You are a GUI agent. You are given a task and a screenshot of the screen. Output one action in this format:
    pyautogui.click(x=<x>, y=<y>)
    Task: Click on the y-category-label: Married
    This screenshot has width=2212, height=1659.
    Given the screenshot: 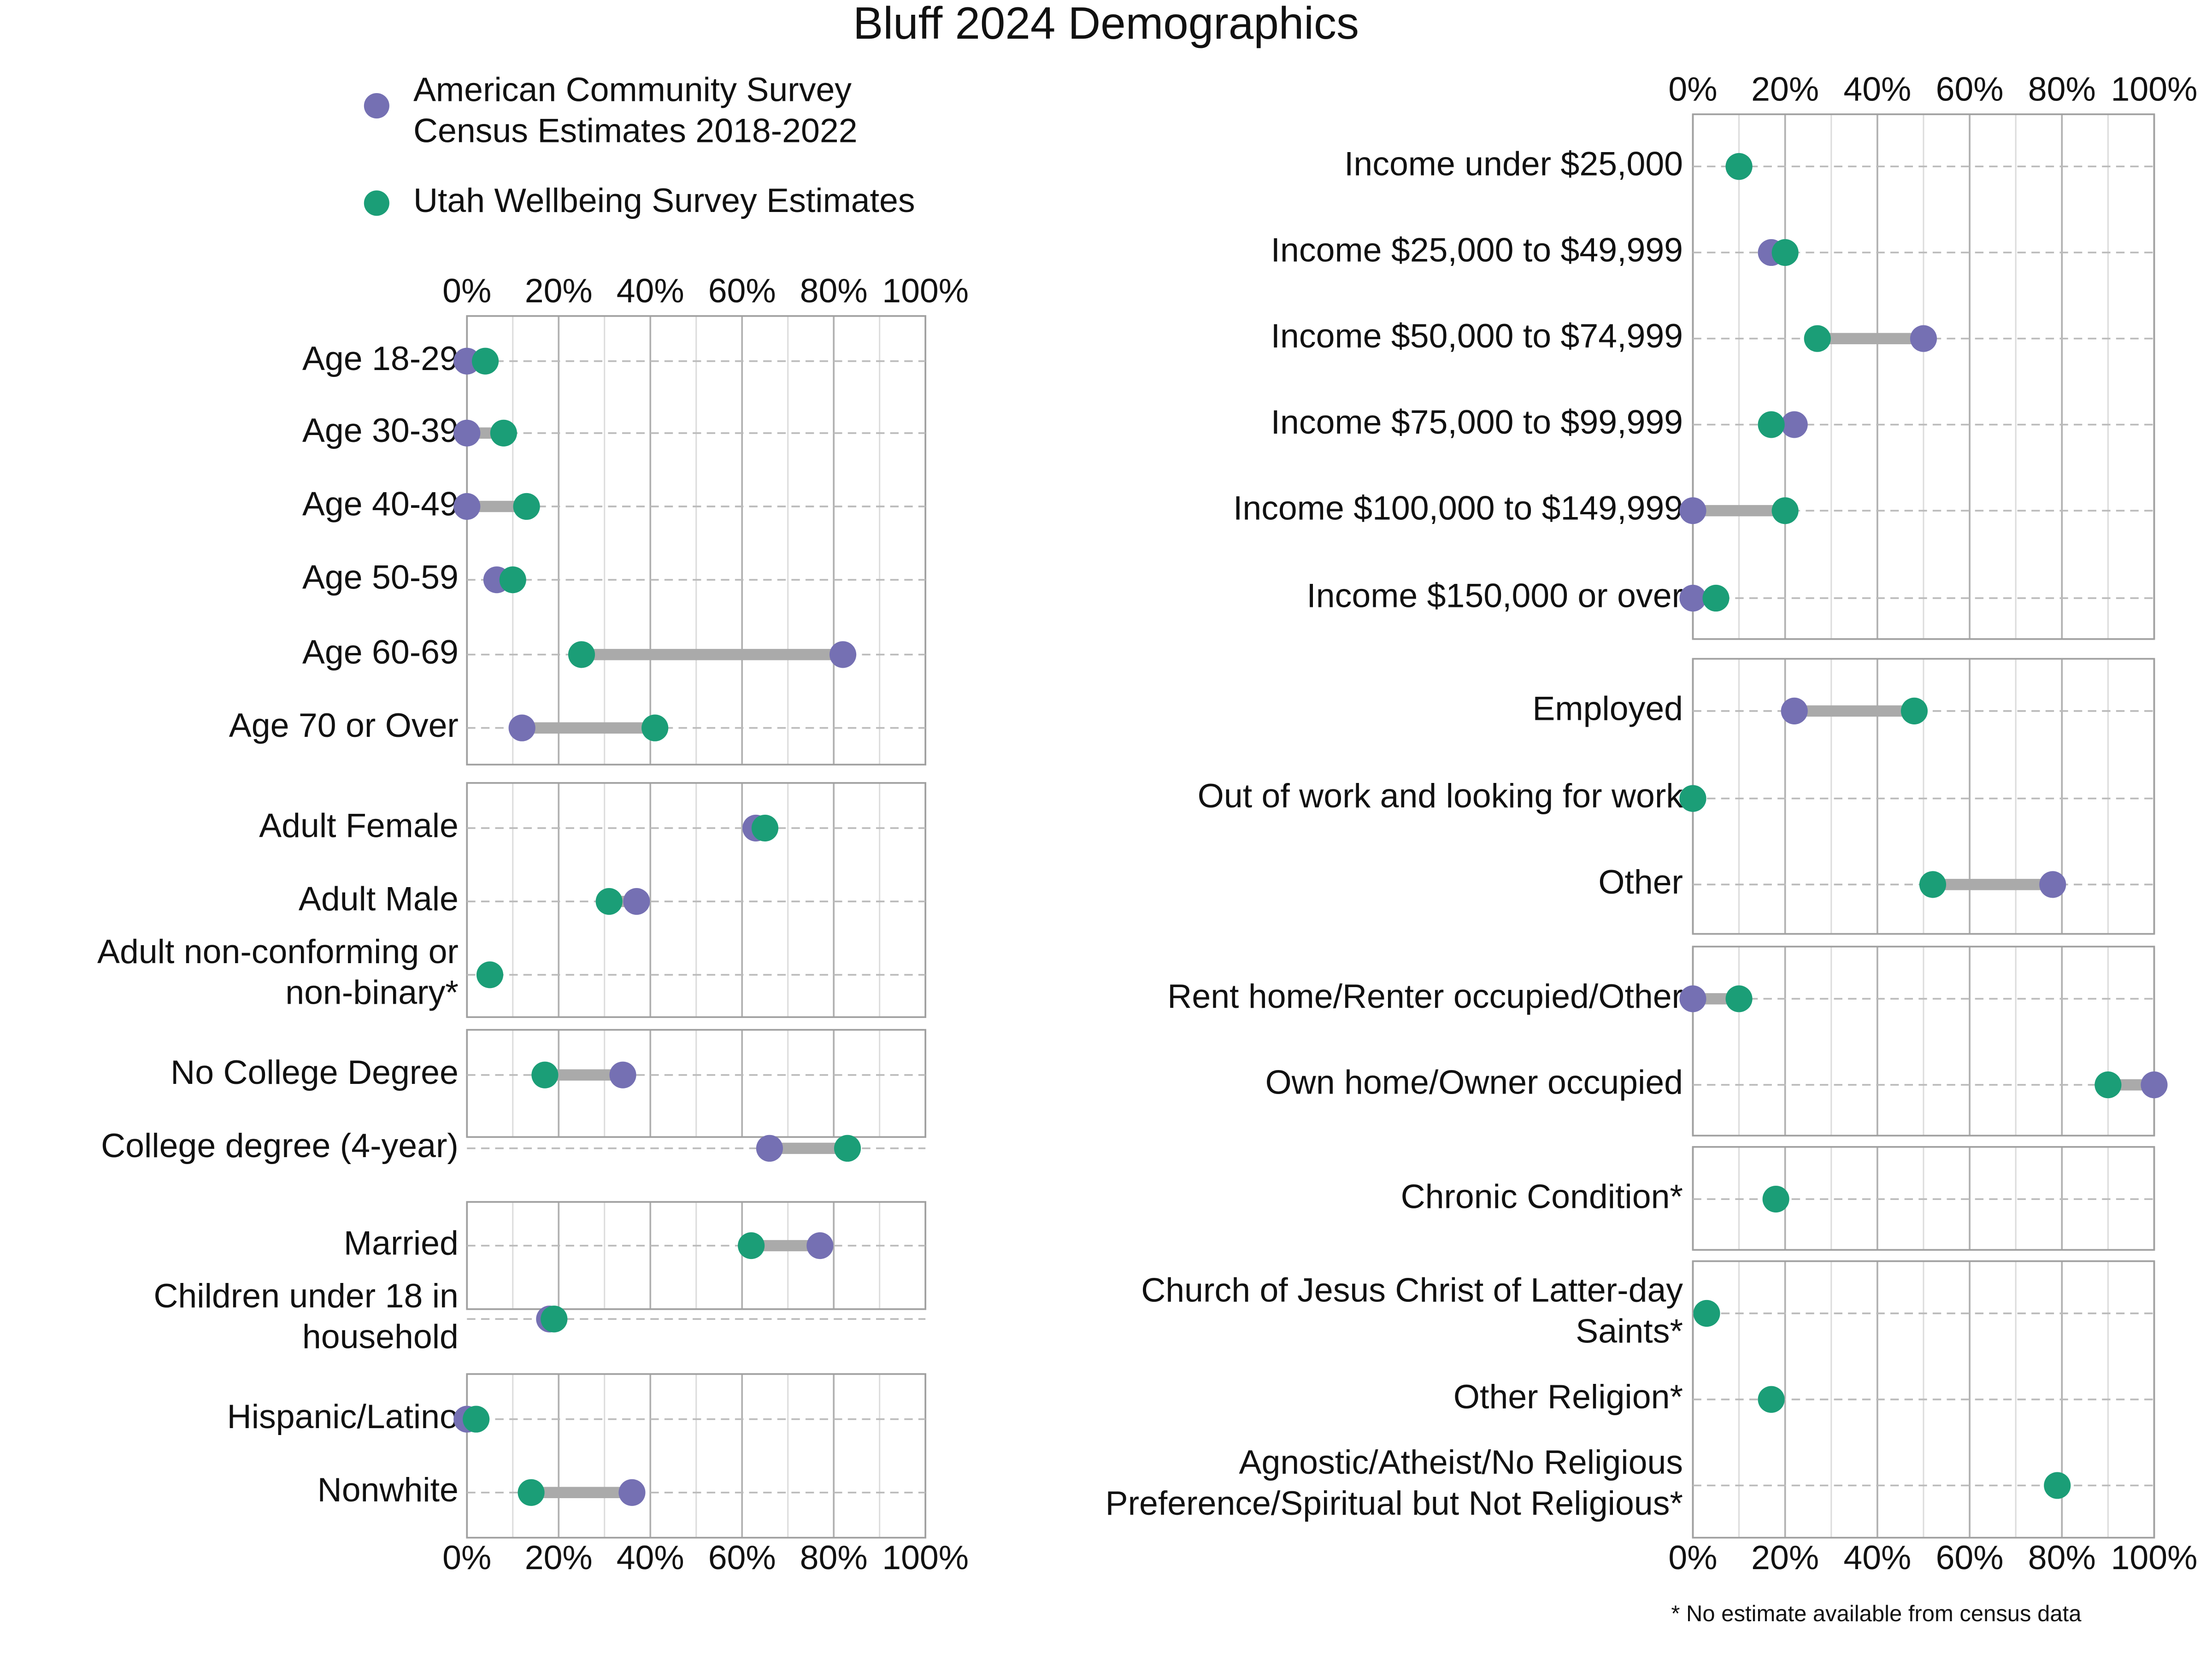 What is the action you would take?
    pyautogui.click(x=401, y=1243)
    